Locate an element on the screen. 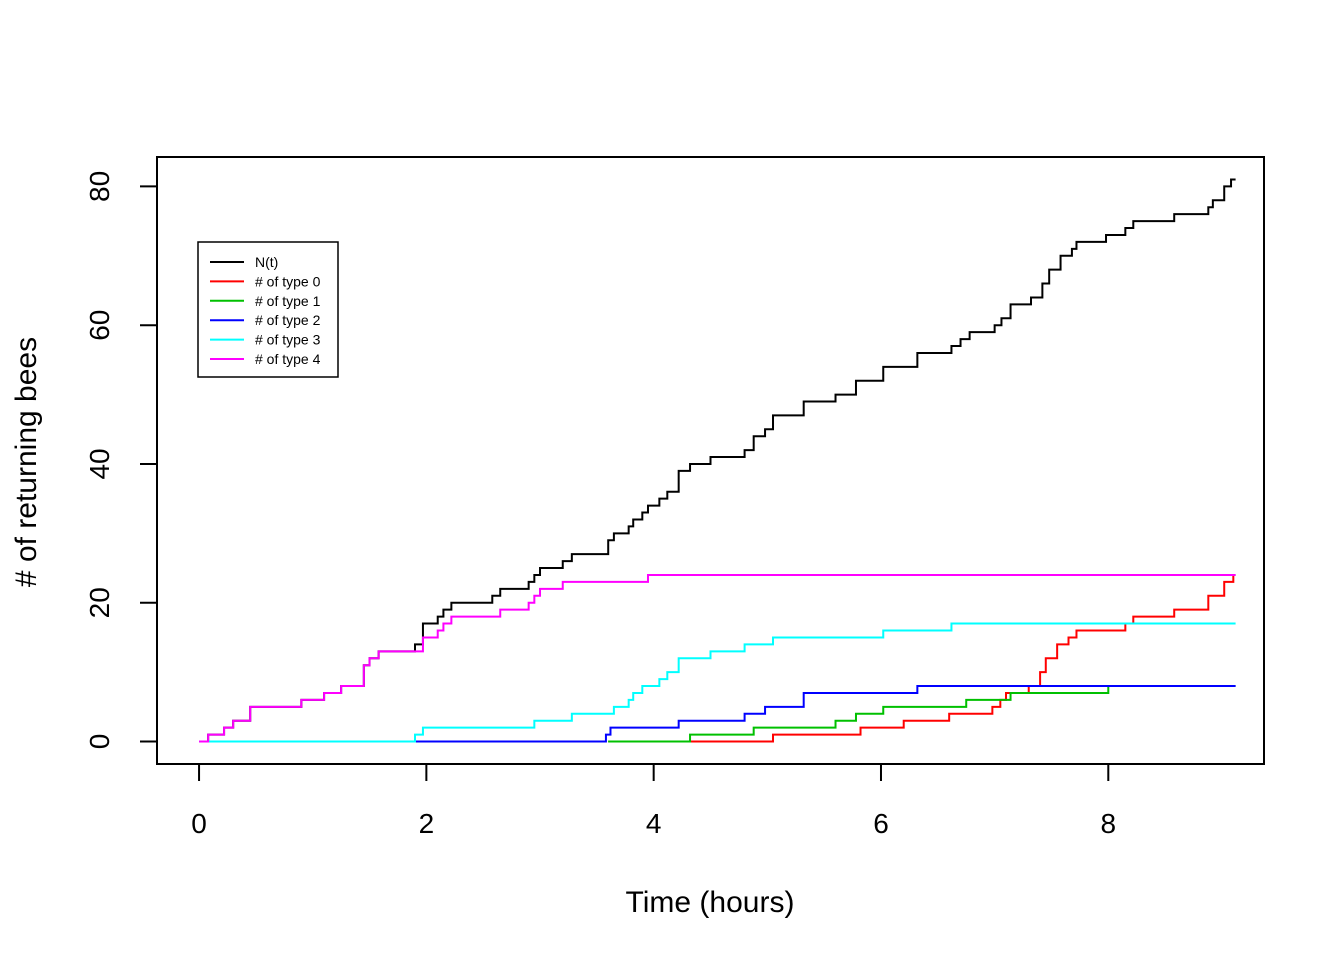 Image resolution: width=1344 pixels, height=960 pixels. y-tick-label: 20 is located at coordinates (99, 602).